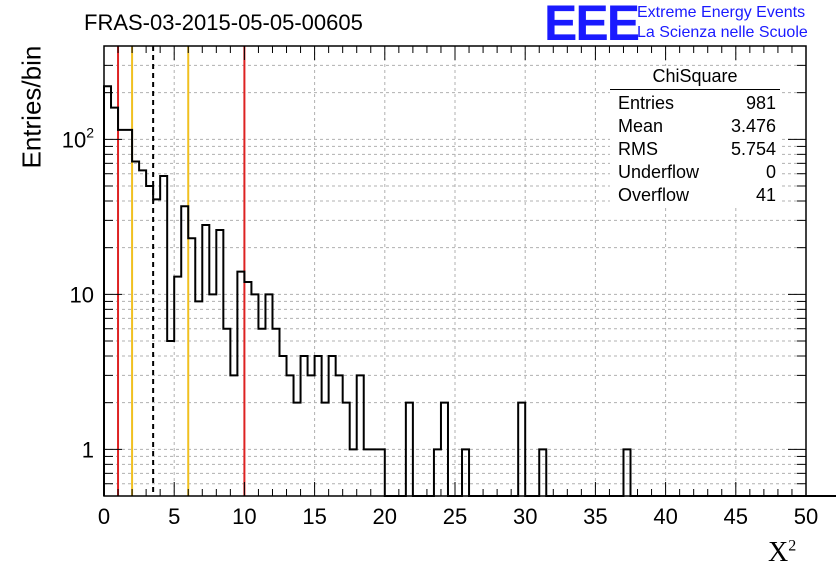 The image size is (836, 572). Describe the element at coordinates (654, 195) in the screenshot. I see `stats-label: Overflow` at that location.